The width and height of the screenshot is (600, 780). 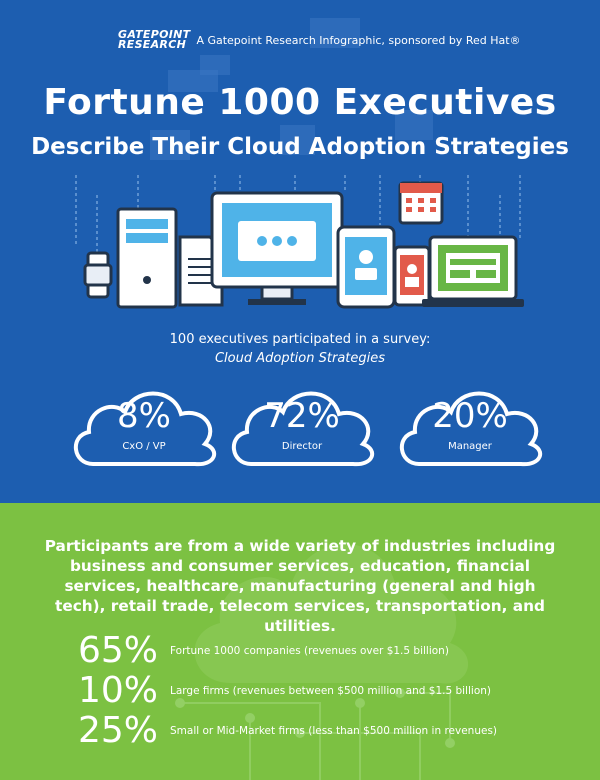 What do you see at coordinates (154, 34) in the screenshot?
I see `logo-line1: GATEPOINT` at bounding box center [154, 34].